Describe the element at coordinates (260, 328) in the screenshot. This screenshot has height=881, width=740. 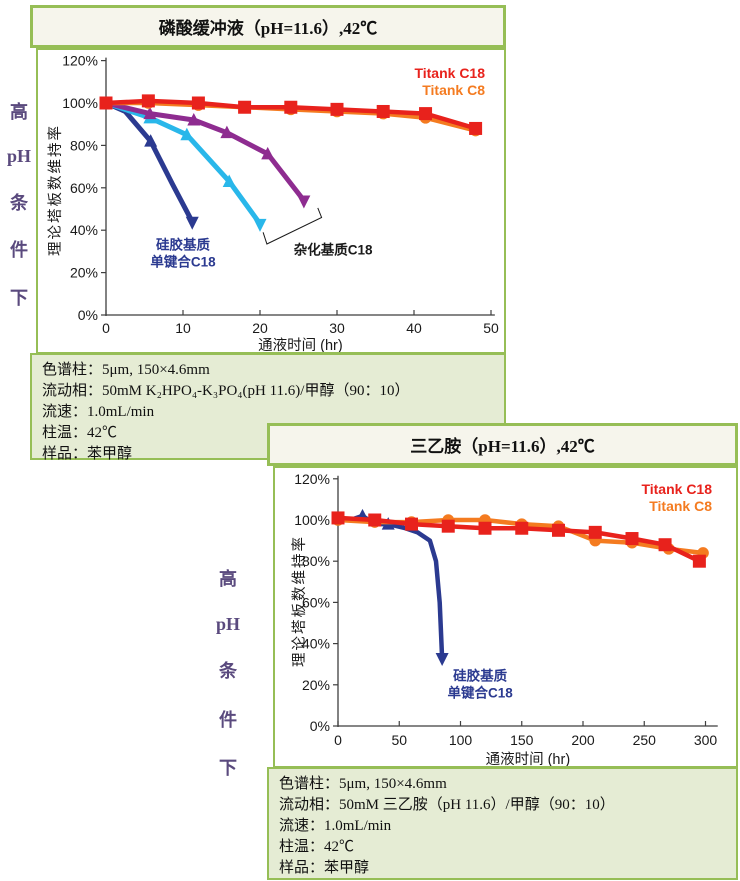
I see `svg-text: 20` at that location.